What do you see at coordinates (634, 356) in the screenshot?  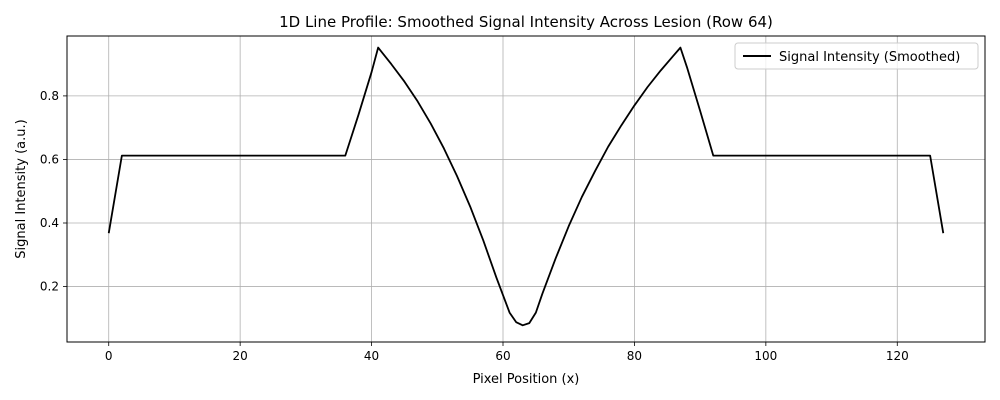 I see `x-tick-label: 80` at bounding box center [634, 356].